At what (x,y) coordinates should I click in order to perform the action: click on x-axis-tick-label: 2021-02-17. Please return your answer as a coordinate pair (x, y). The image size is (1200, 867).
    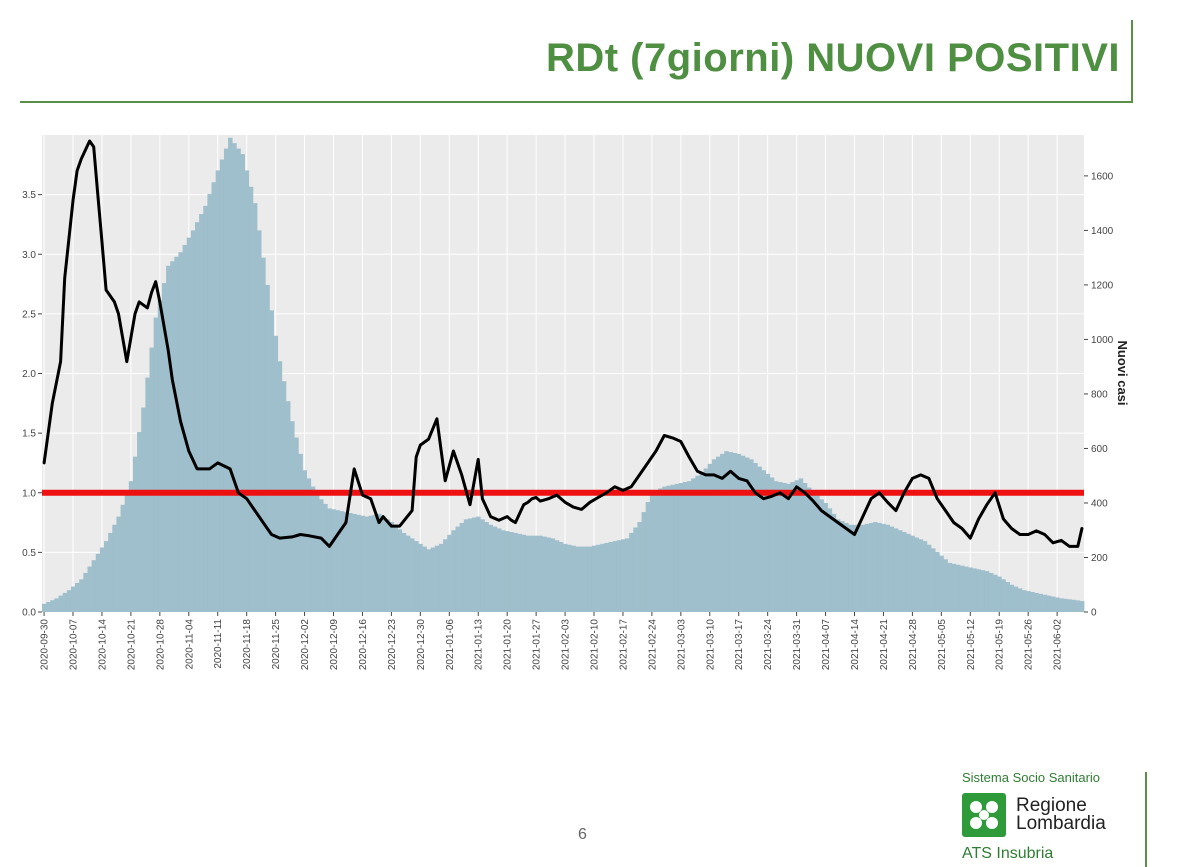
    Looking at the image, I should click on (624, 645).